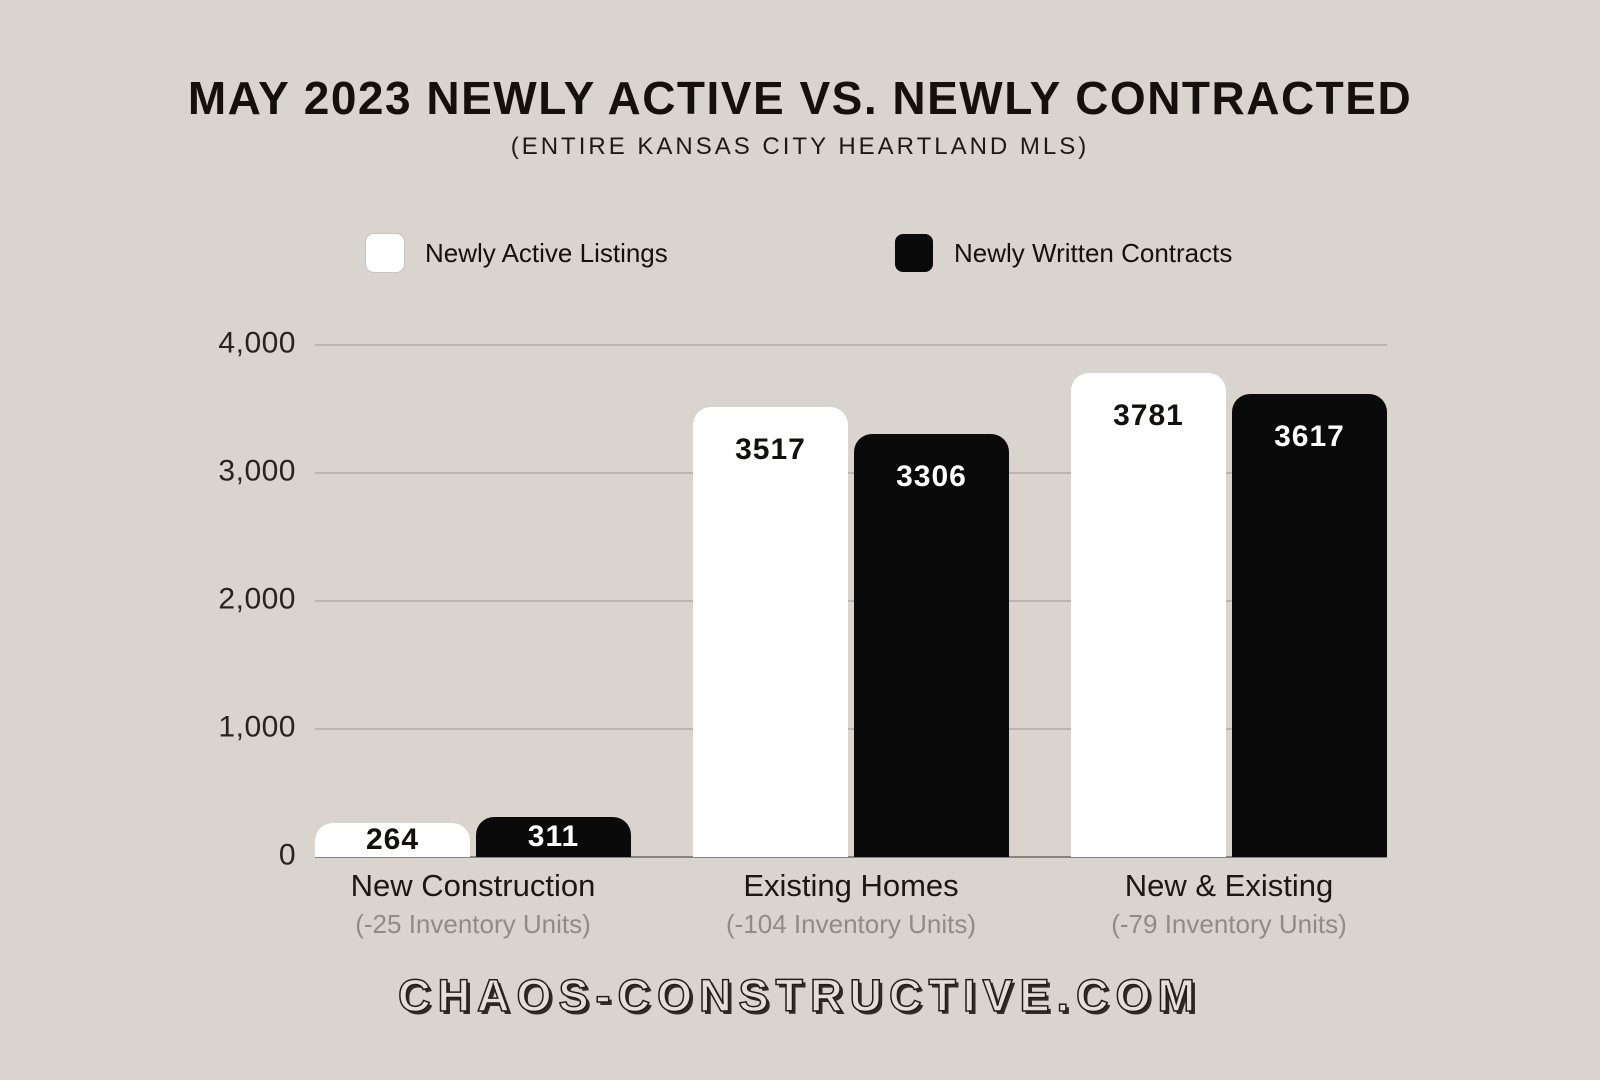 The image size is (1600, 1080). I want to click on bar-contracts: 3306, so click(931, 645).